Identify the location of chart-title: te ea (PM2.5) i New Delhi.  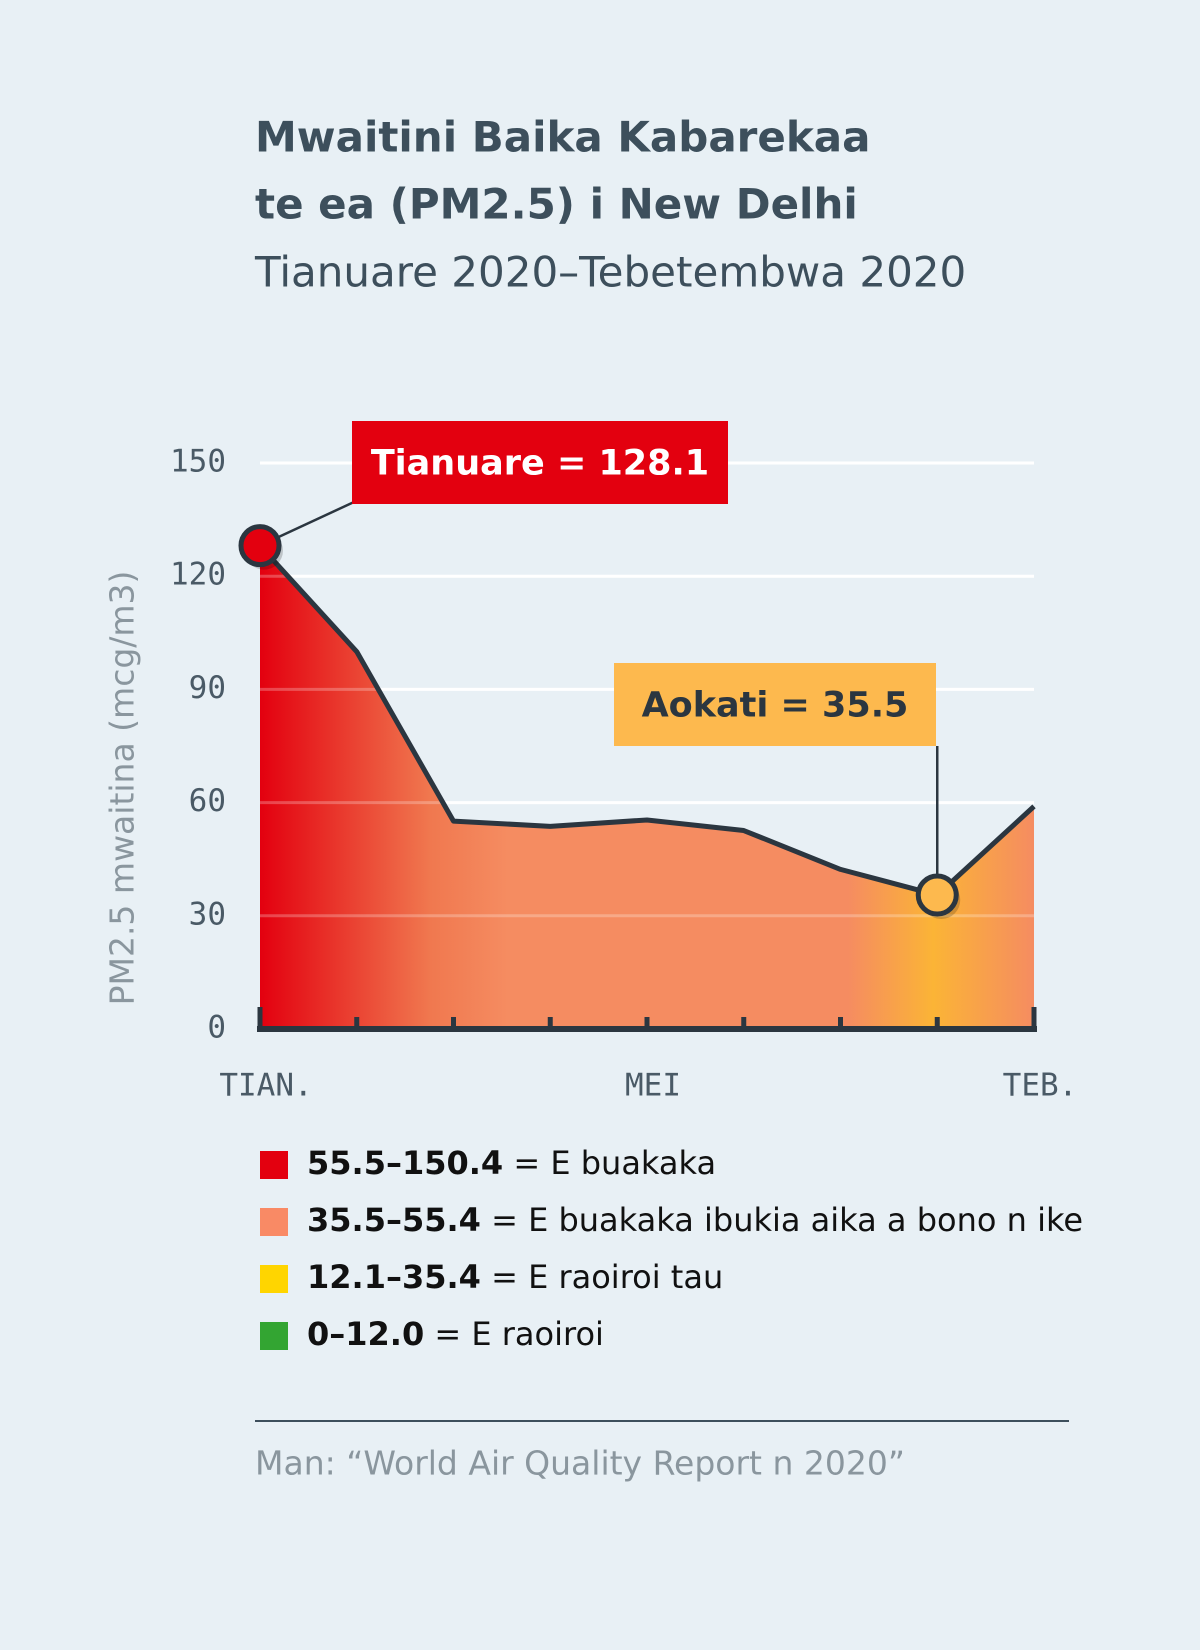
(556, 204).